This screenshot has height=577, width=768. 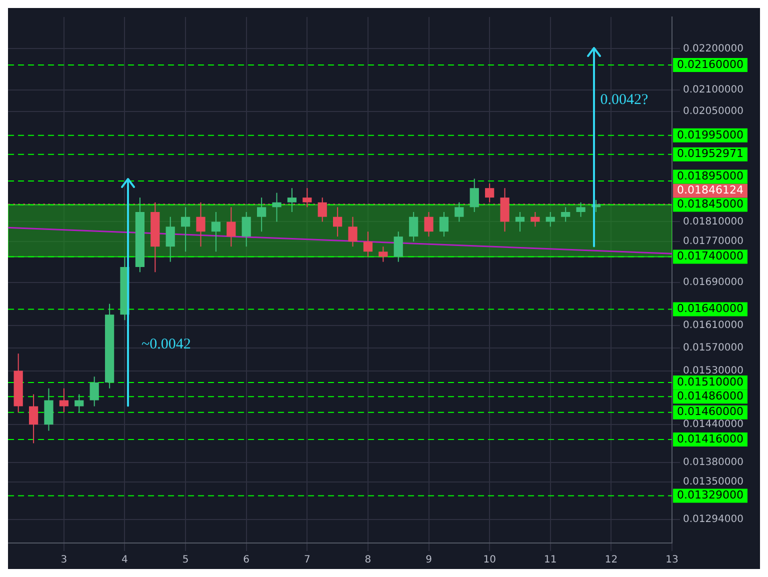 What do you see at coordinates (125, 560) in the screenshot?
I see `x-tick-label: 4` at bounding box center [125, 560].